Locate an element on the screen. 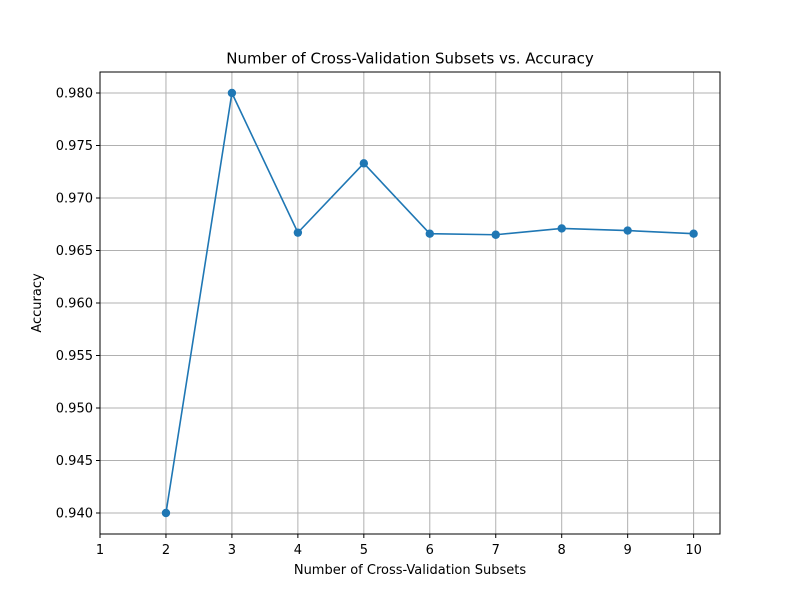  y-tick-label: 0.950 is located at coordinates (74, 409).